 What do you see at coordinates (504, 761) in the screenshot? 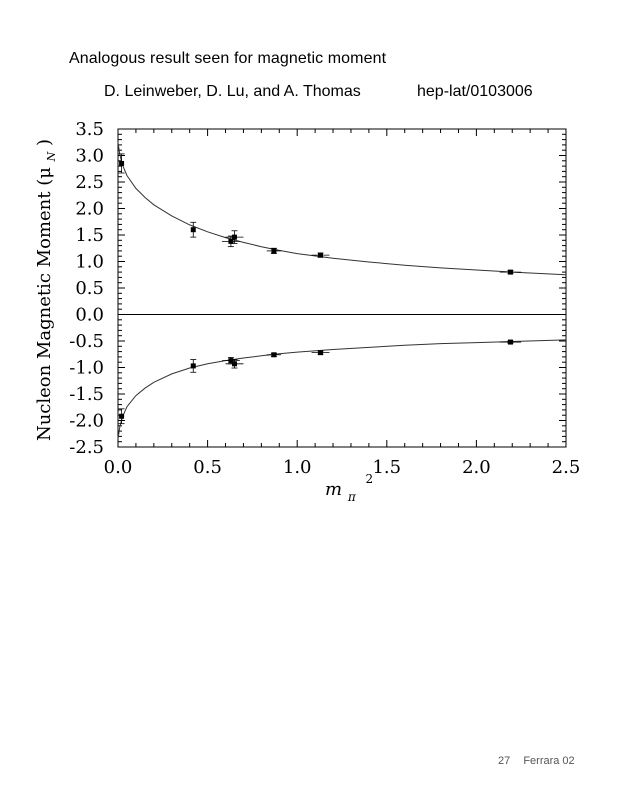
I see `page-number: 27` at bounding box center [504, 761].